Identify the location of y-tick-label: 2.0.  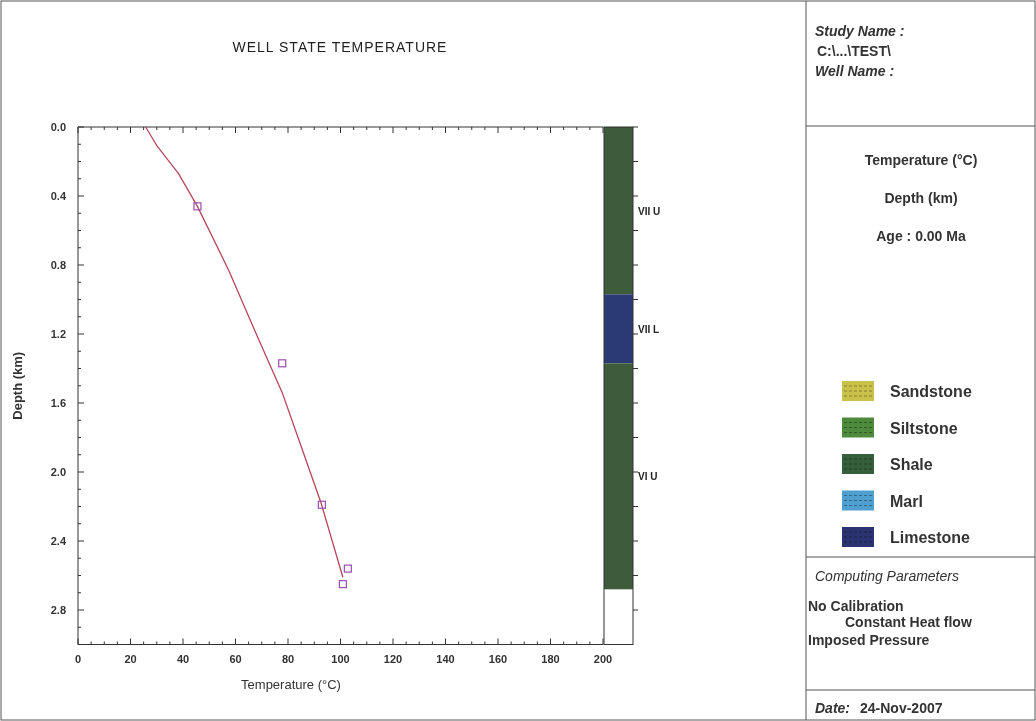
(58, 472).